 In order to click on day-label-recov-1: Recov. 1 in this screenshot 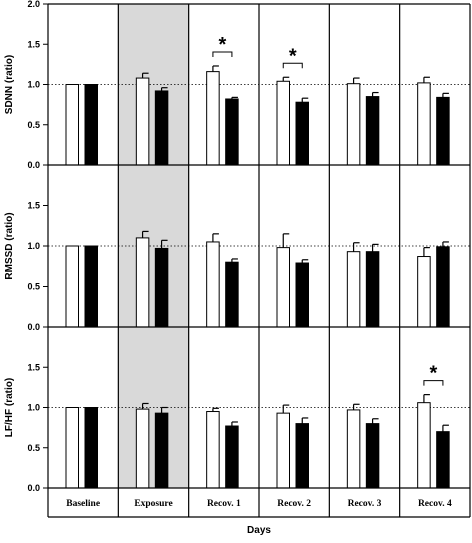, I will do `click(224, 504)`.